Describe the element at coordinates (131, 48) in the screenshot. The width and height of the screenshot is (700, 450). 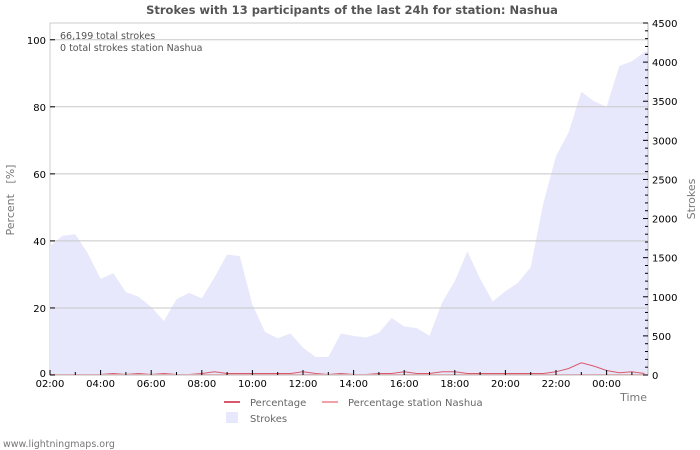
I see `station-strokes-text: 0 total strokes station Nashua` at that location.